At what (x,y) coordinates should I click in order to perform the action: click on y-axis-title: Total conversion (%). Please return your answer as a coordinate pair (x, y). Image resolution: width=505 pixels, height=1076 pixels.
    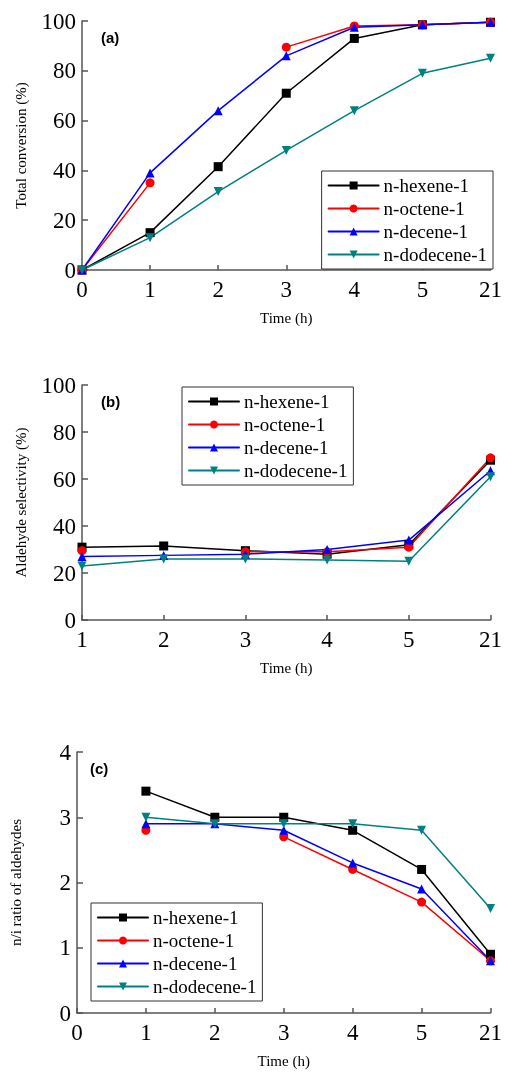
    Looking at the image, I should click on (21, 145).